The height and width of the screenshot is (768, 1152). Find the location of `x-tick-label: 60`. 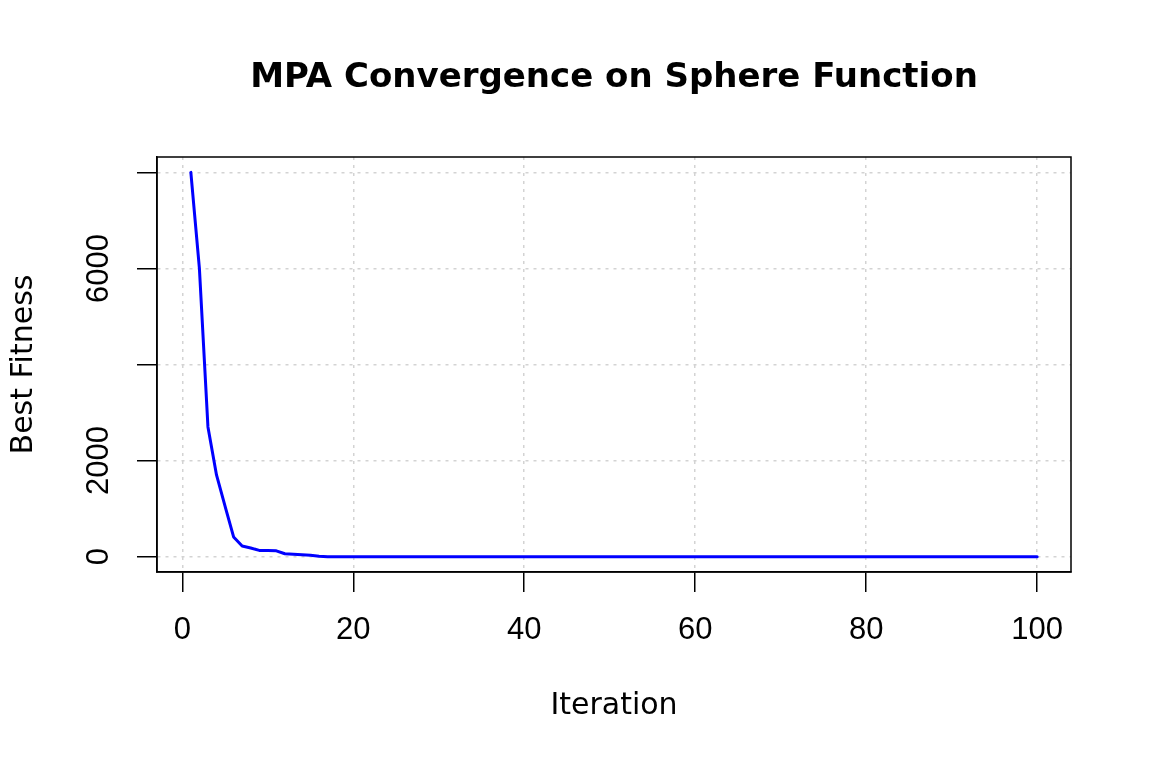

x-tick-label: 60 is located at coordinates (695, 629).